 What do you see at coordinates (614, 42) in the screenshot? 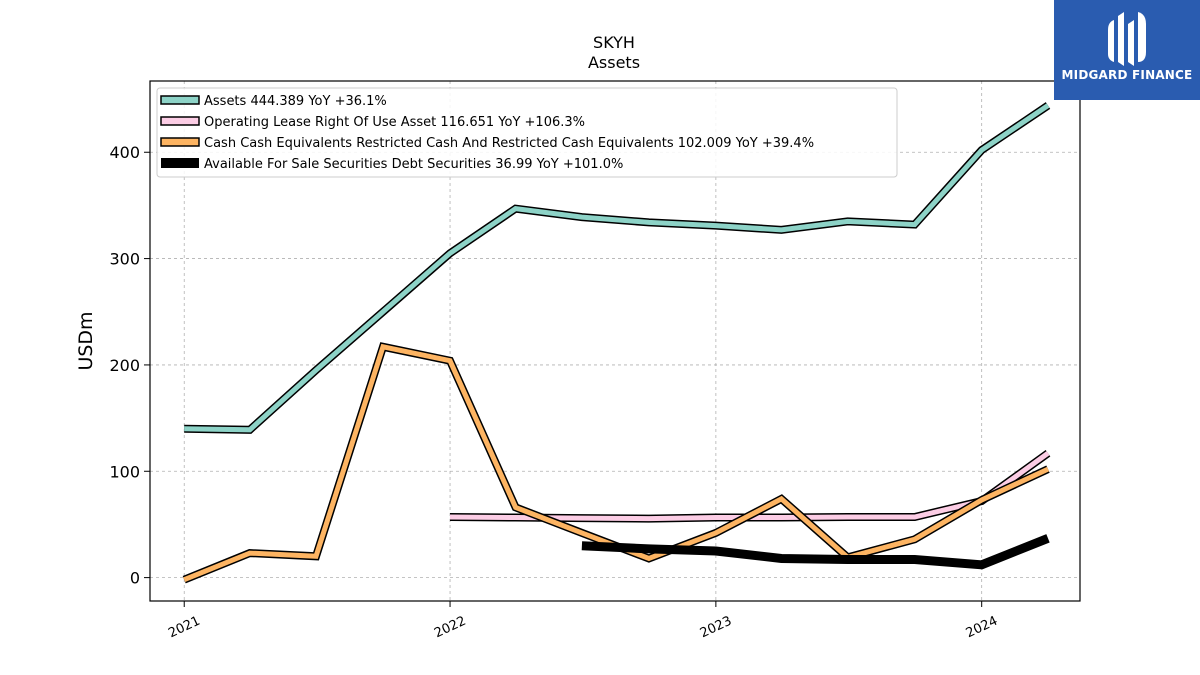
I see `chart-title: SKYH` at bounding box center [614, 42].